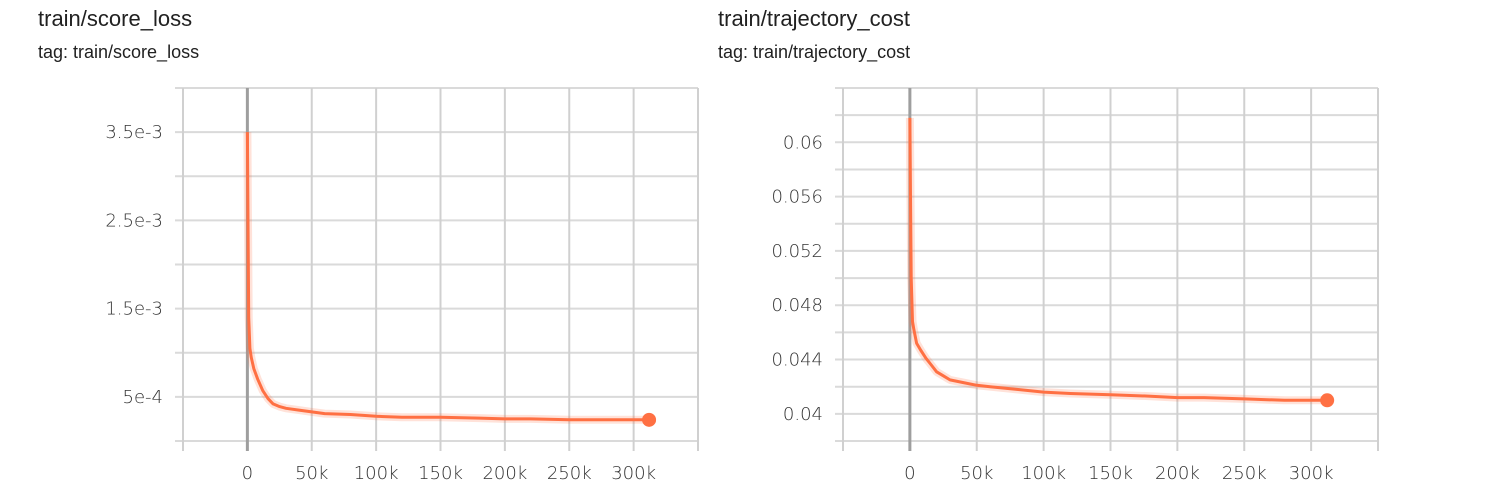 The height and width of the screenshot is (498, 1492). I want to click on chart-title-trajectory-cost: train/trajectory_cost, so click(814, 18).